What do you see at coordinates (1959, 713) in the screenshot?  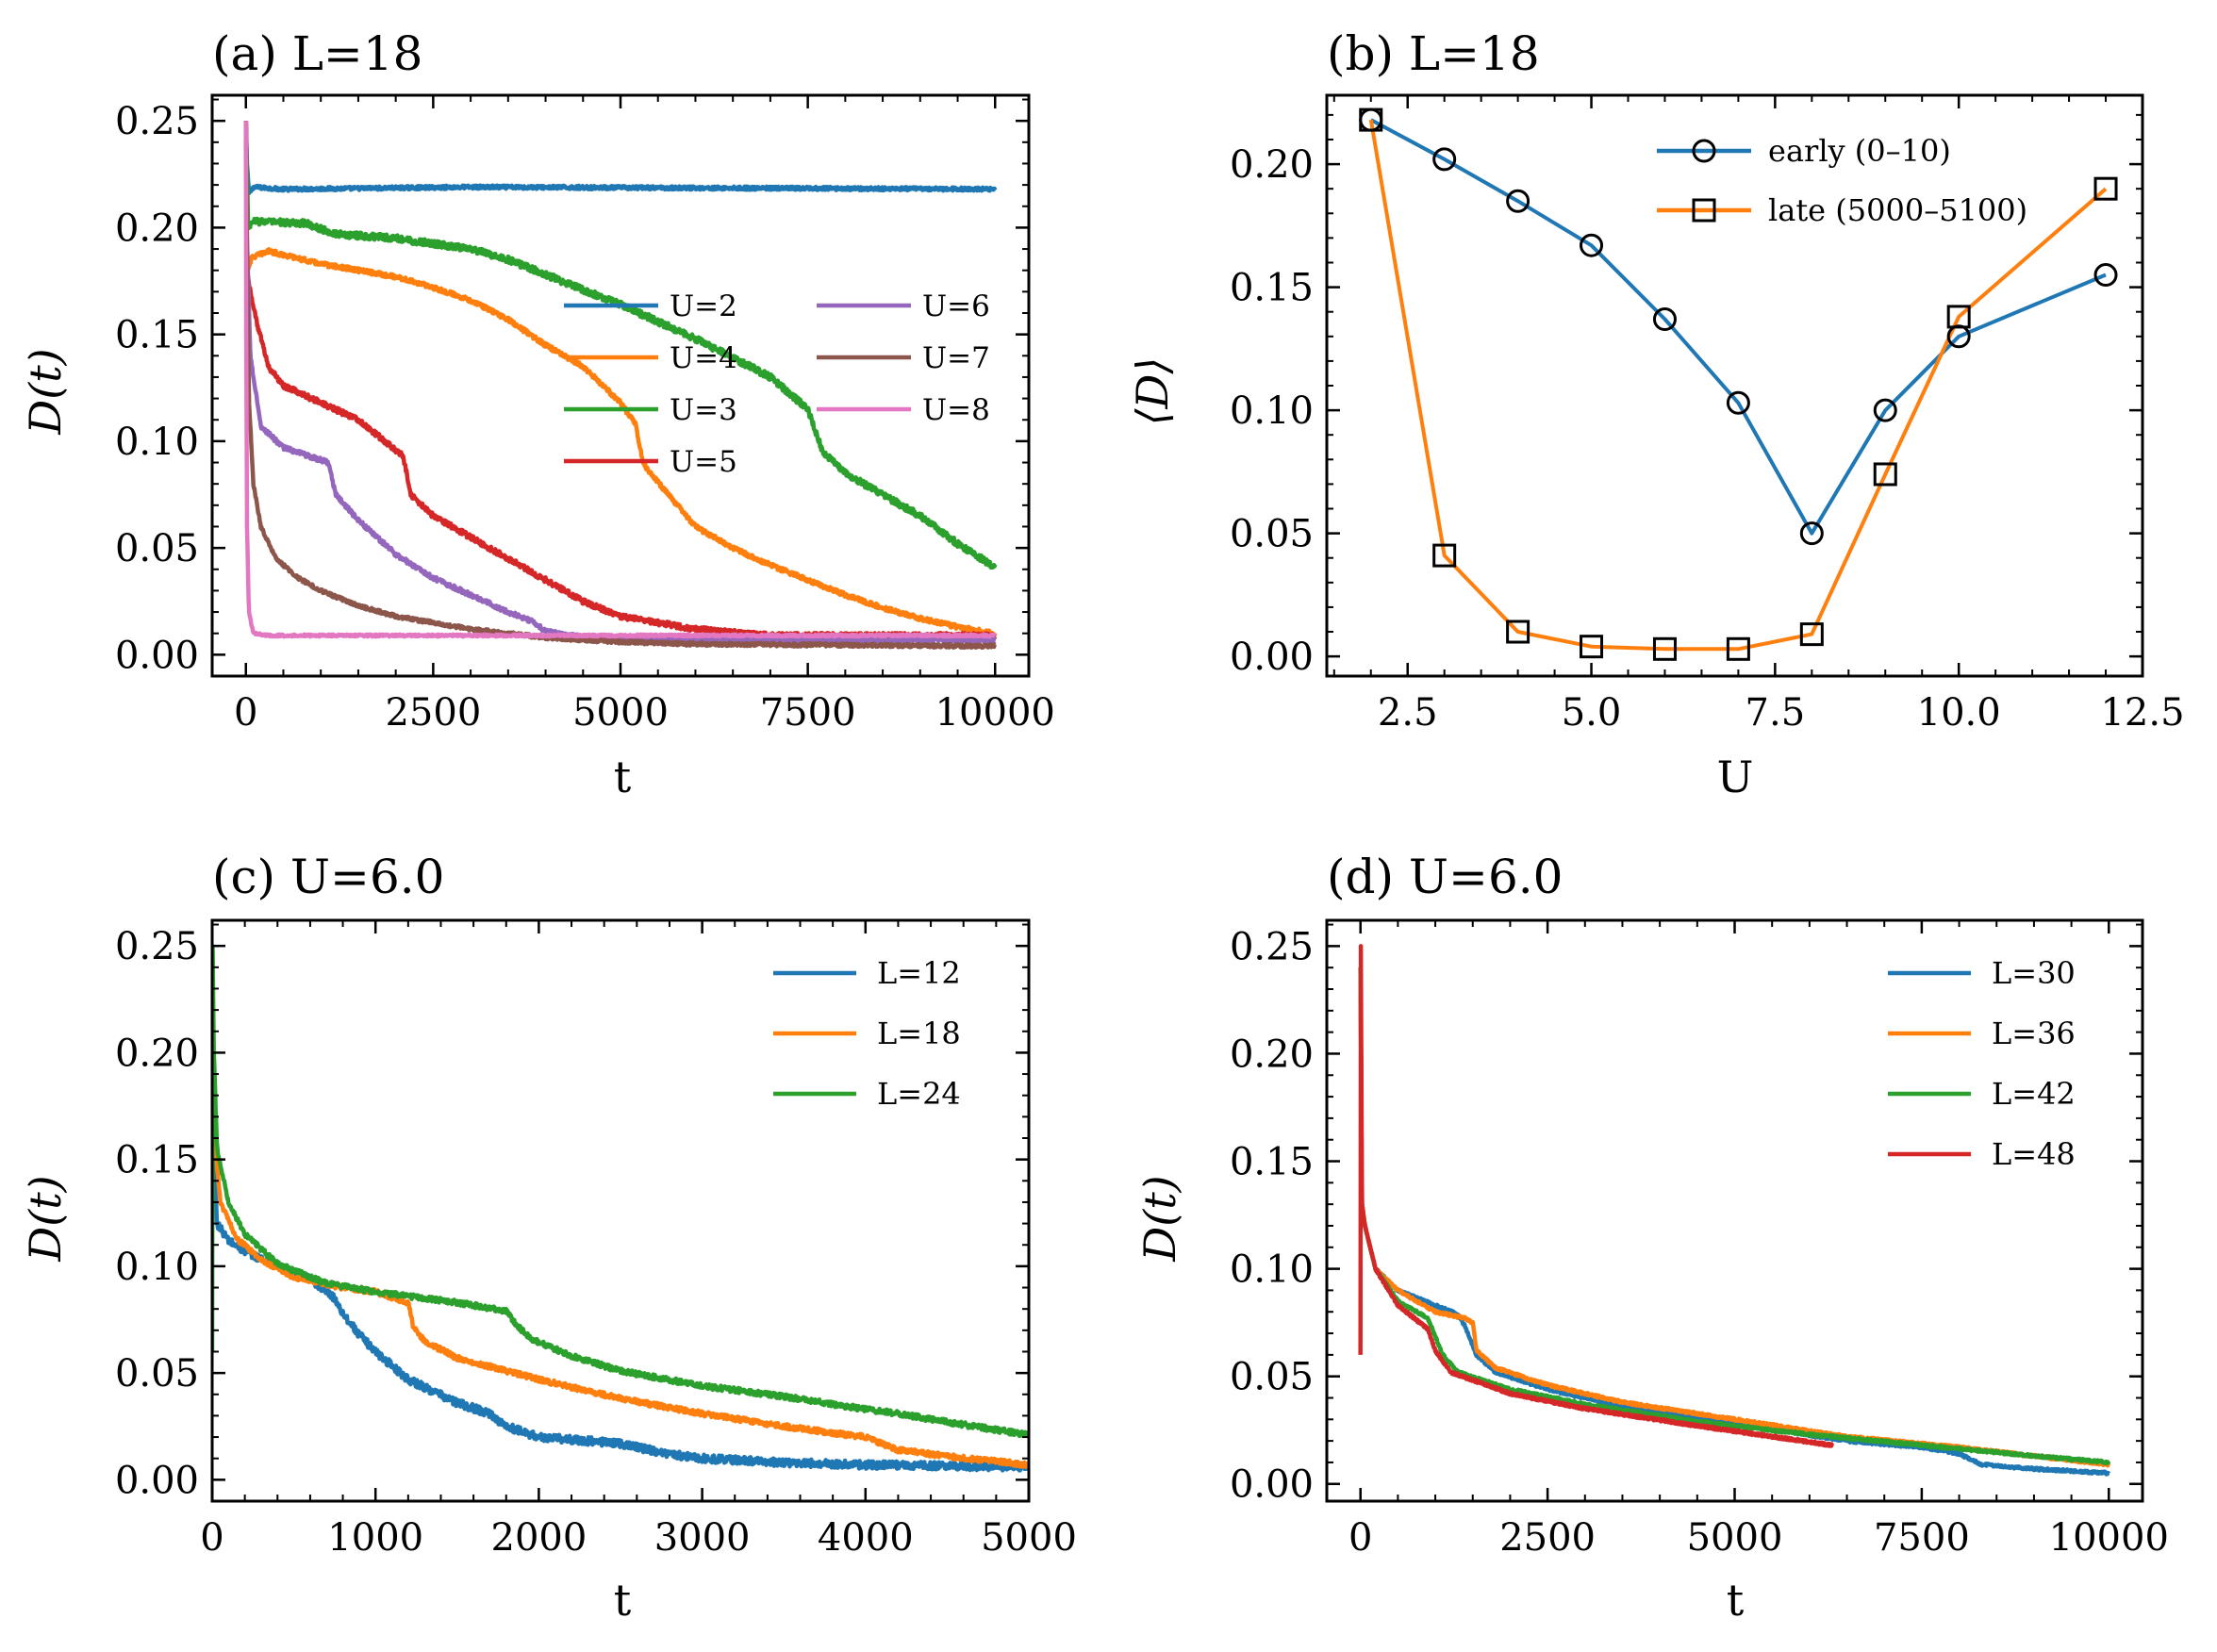 I see `x-tick-label: 10.0` at bounding box center [1959, 713].